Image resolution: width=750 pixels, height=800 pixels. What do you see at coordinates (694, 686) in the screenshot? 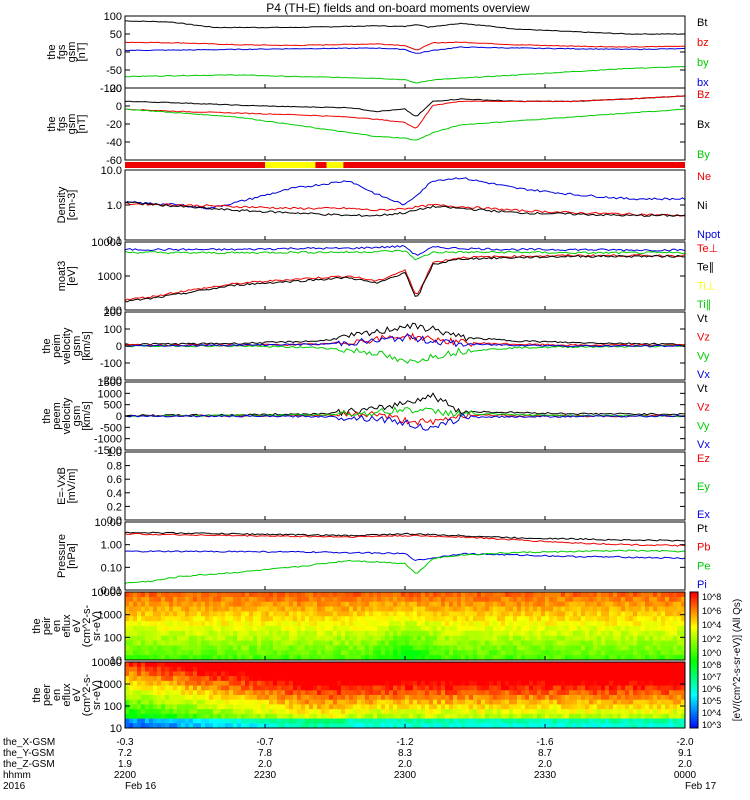
I see `colorbar-cell` at bounding box center [694, 686].